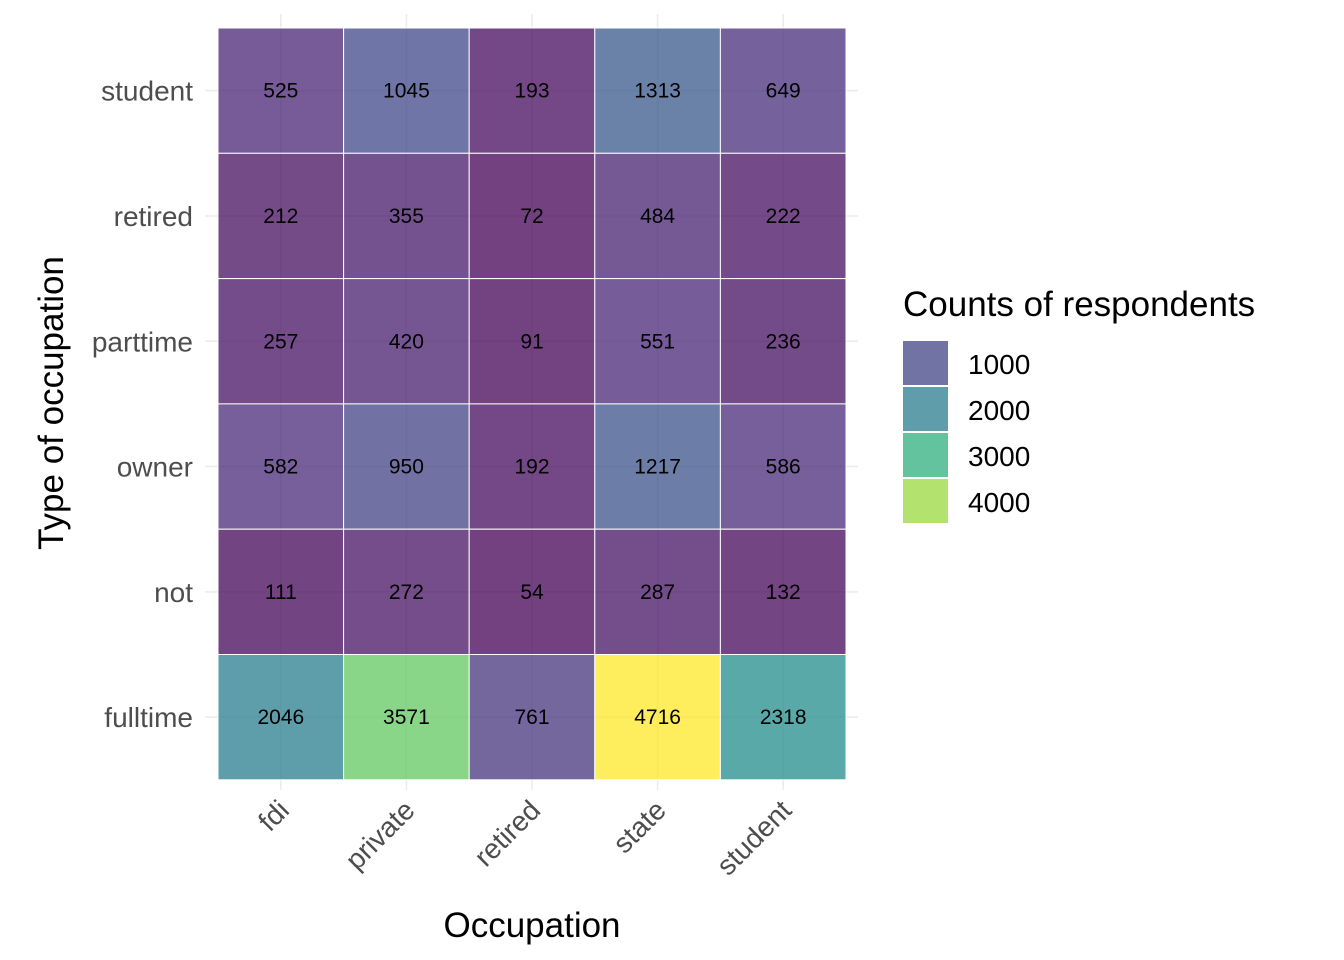 This screenshot has width=1344, height=960. I want to click on cell-value-label: 132, so click(783, 592).